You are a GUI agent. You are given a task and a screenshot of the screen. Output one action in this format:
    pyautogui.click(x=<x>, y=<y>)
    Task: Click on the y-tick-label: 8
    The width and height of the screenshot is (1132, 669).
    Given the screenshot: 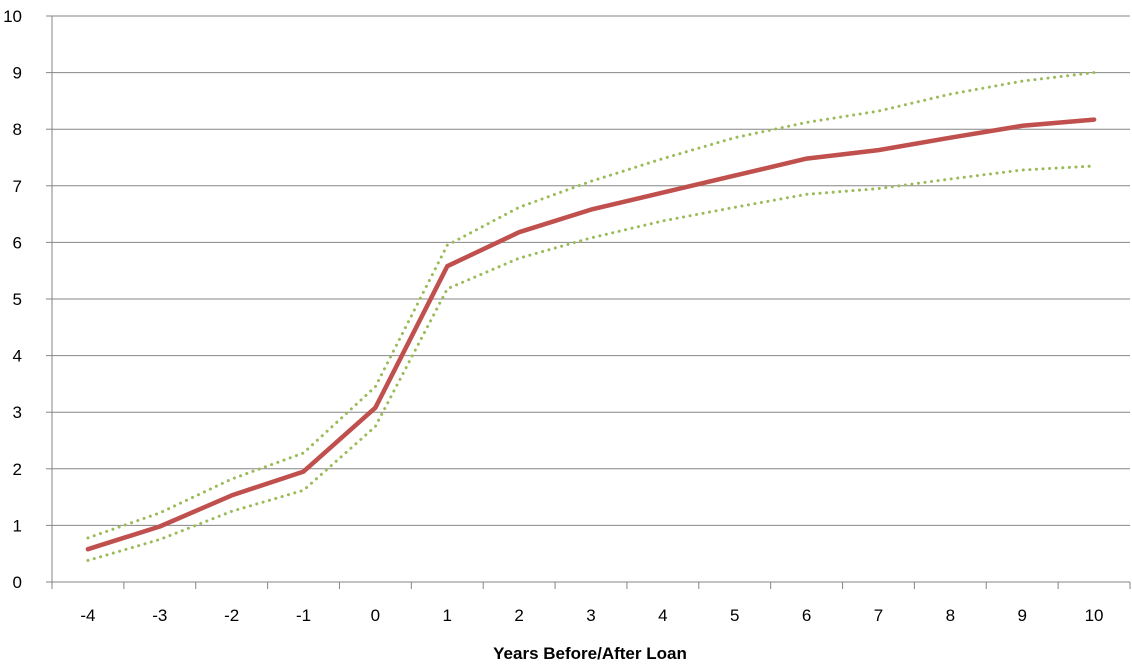 What is the action you would take?
    pyautogui.click(x=17, y=129)
    